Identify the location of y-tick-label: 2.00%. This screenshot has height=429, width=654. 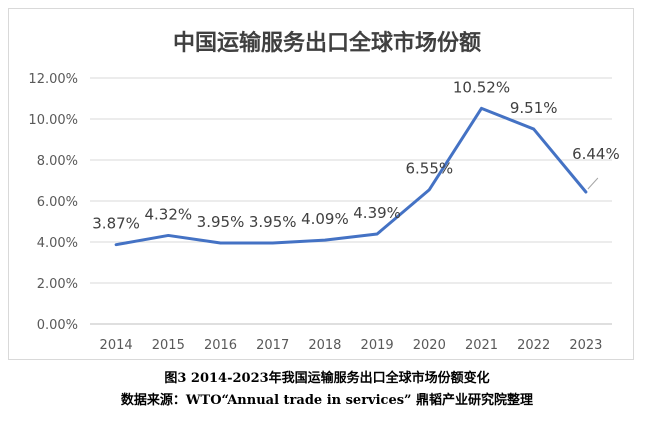
(57, 284).